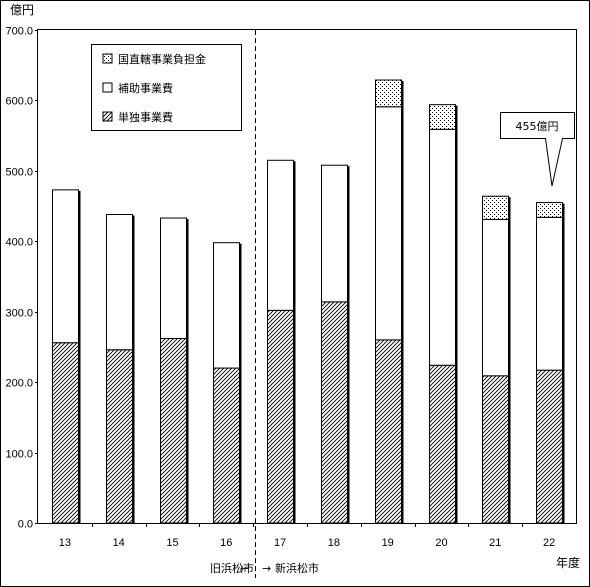  Describe the element at coordinates (145, 88) in the screenshot. I see `legend-label-white: 補助事業費` at that location.